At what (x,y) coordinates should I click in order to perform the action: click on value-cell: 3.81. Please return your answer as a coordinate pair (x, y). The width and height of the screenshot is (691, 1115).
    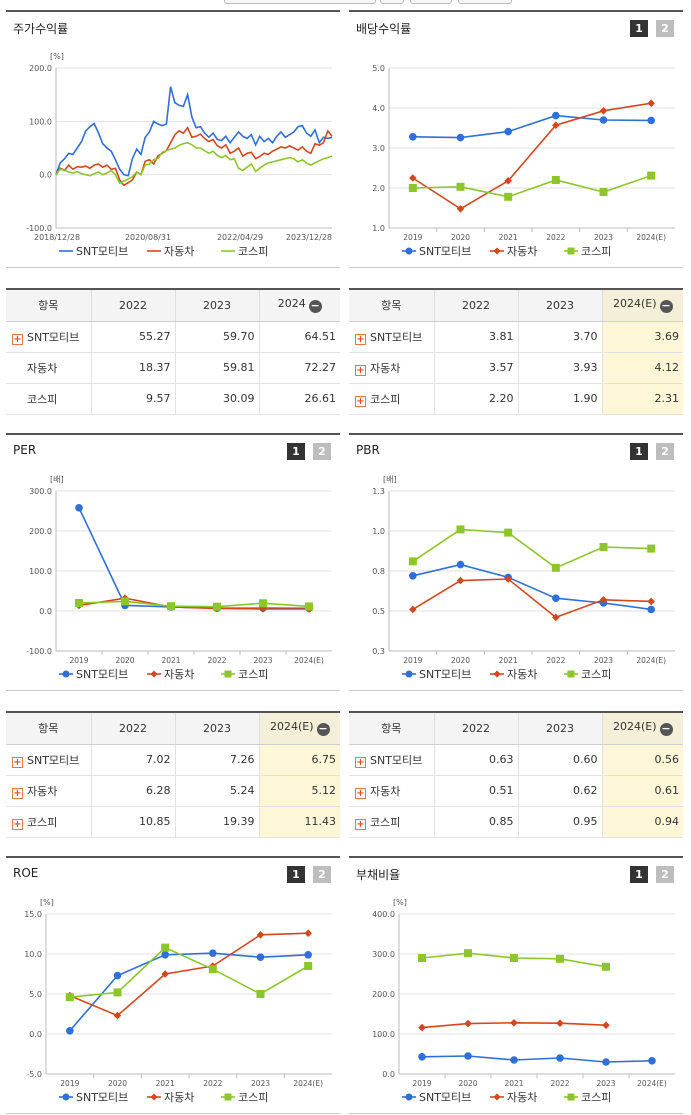
    Looking at the image, I should click on (476, 337).